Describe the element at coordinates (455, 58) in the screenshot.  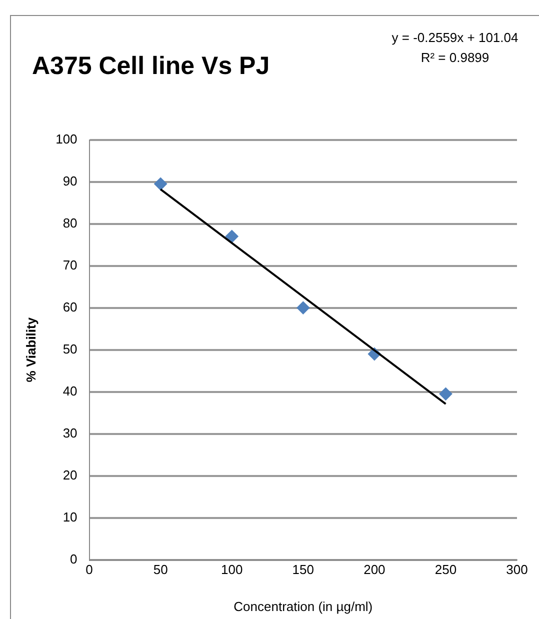
I see `text: R² = 0.9899` at that location.